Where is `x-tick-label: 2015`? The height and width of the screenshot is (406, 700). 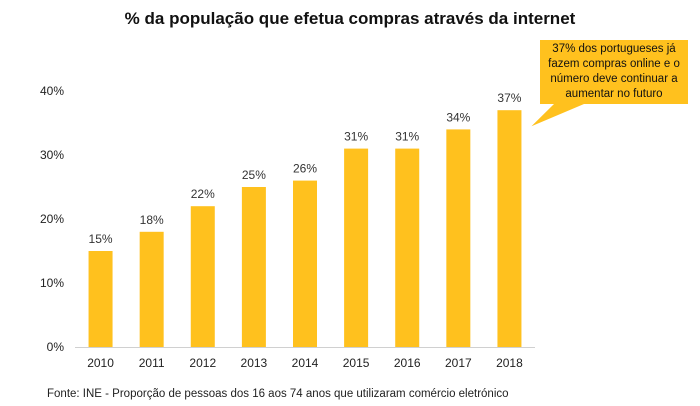 x-tick-label: 2015 is located at coordinates (356, 363).